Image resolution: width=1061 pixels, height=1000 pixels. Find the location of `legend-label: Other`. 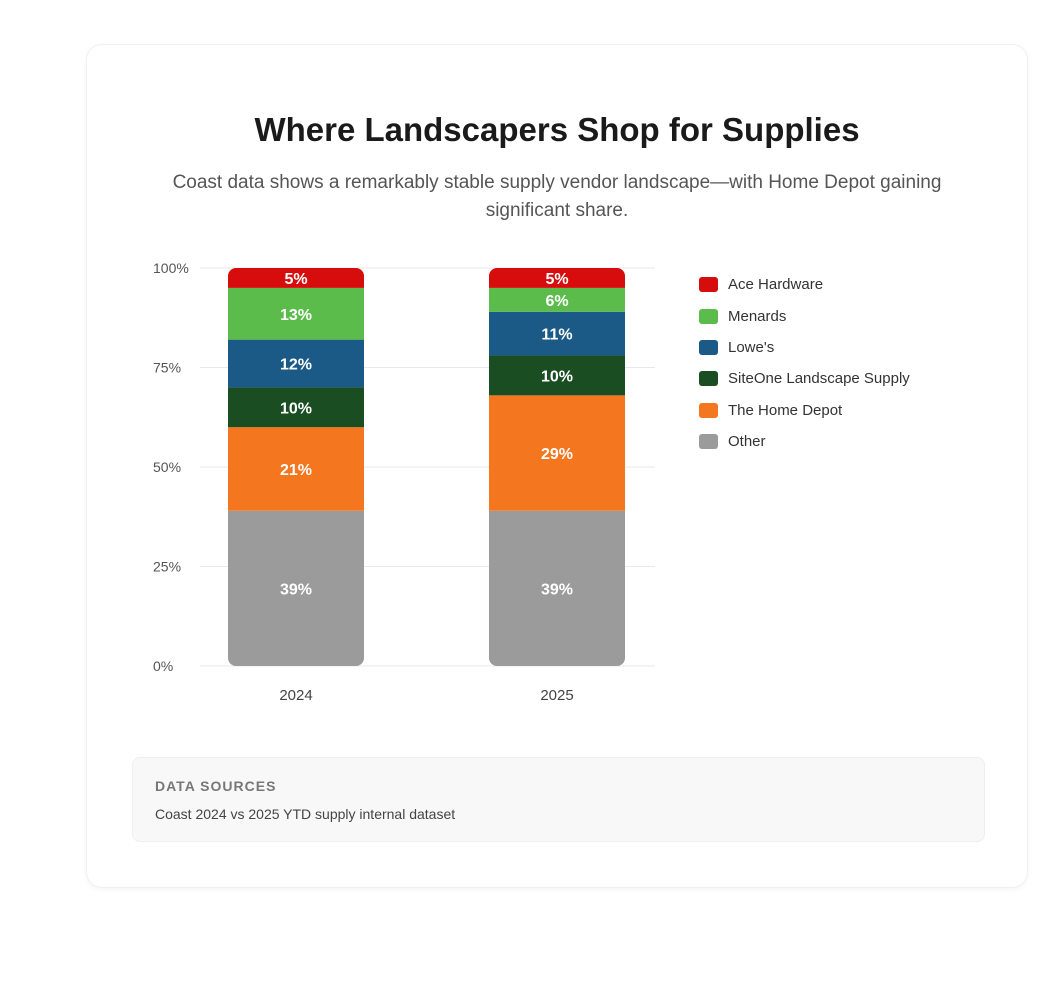

legend-label: Other is located at coordinates (747, 442).